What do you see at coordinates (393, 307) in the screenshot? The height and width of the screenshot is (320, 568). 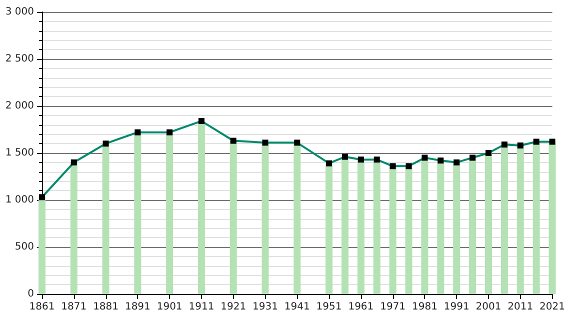 I see `x-tick-label: 1971` at bounding box center [393, 307].